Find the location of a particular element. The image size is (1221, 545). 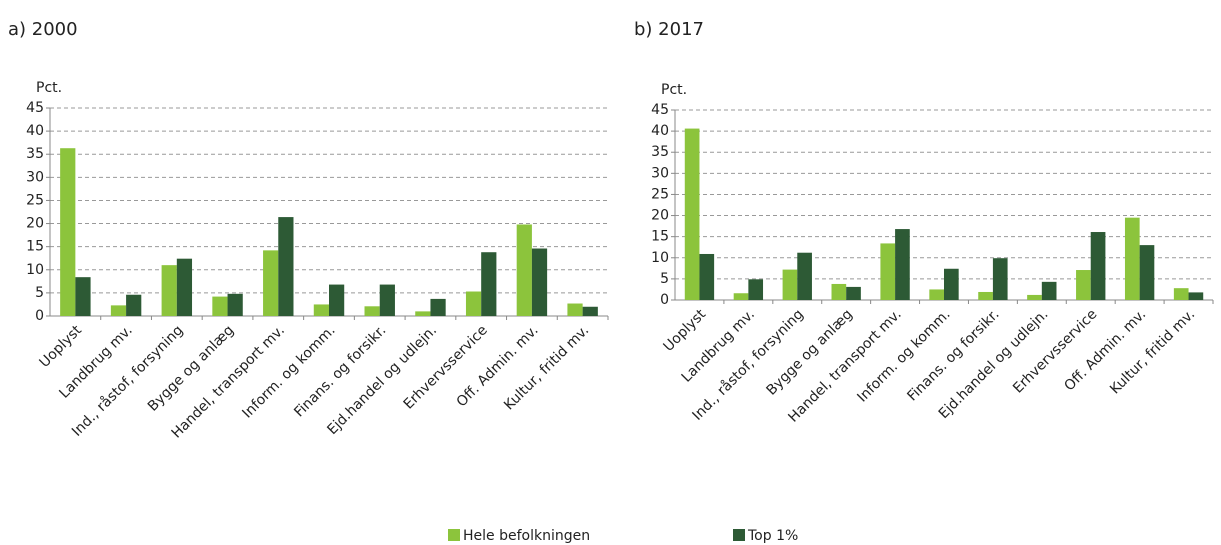

chart-title: a) 2000 is located at coordinates (43, 29).